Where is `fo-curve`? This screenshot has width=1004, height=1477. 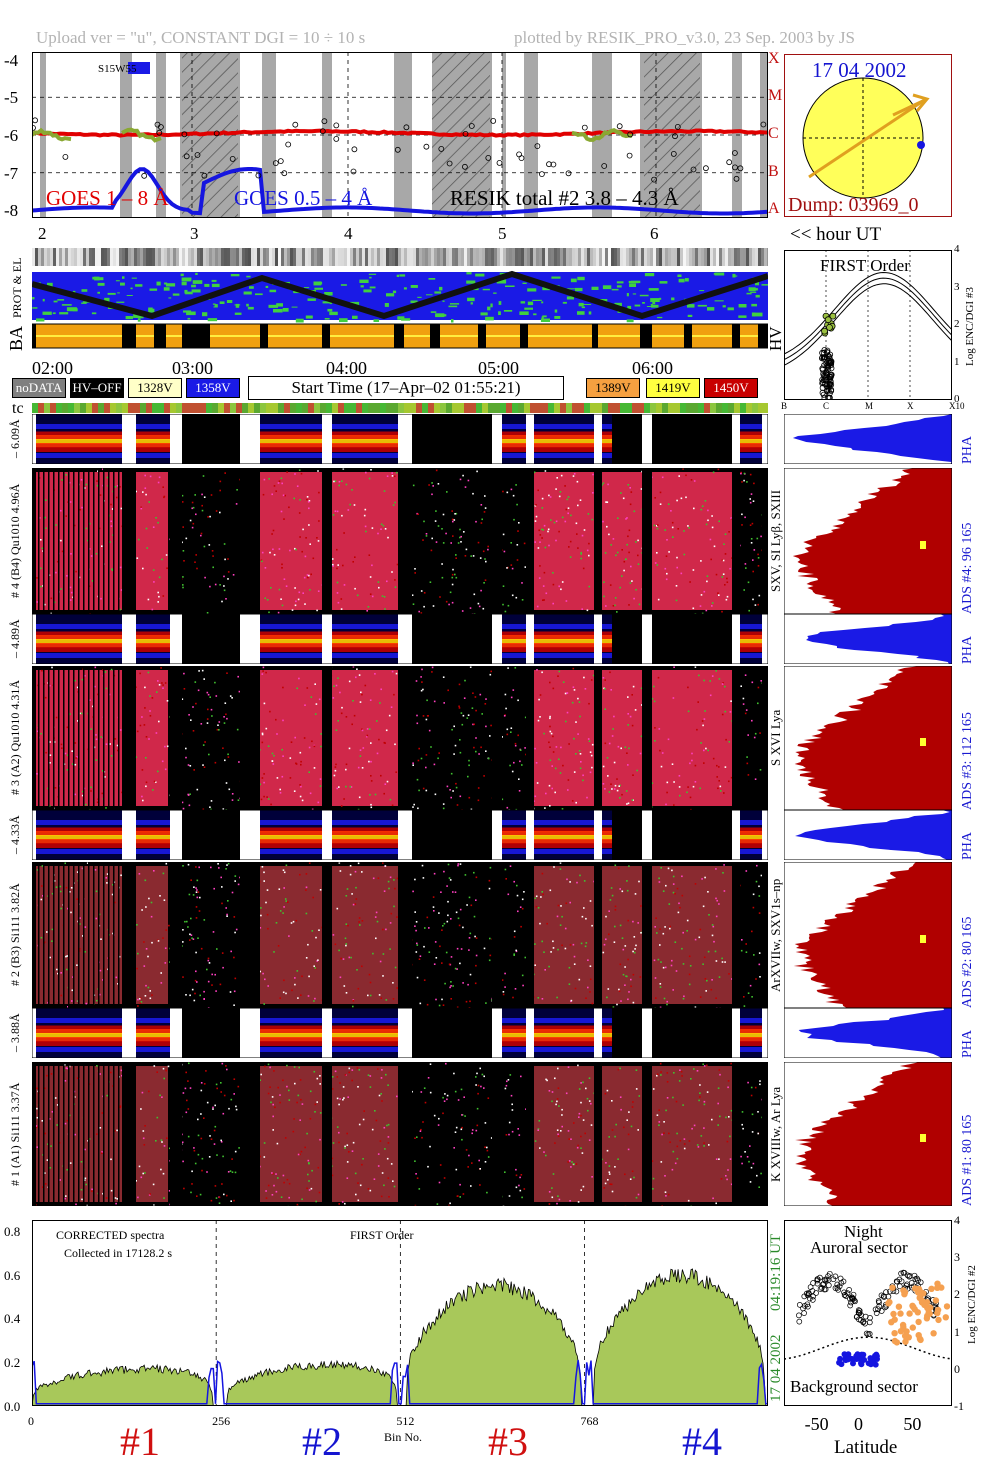 fo-curve is located at coordinates (868, 324).